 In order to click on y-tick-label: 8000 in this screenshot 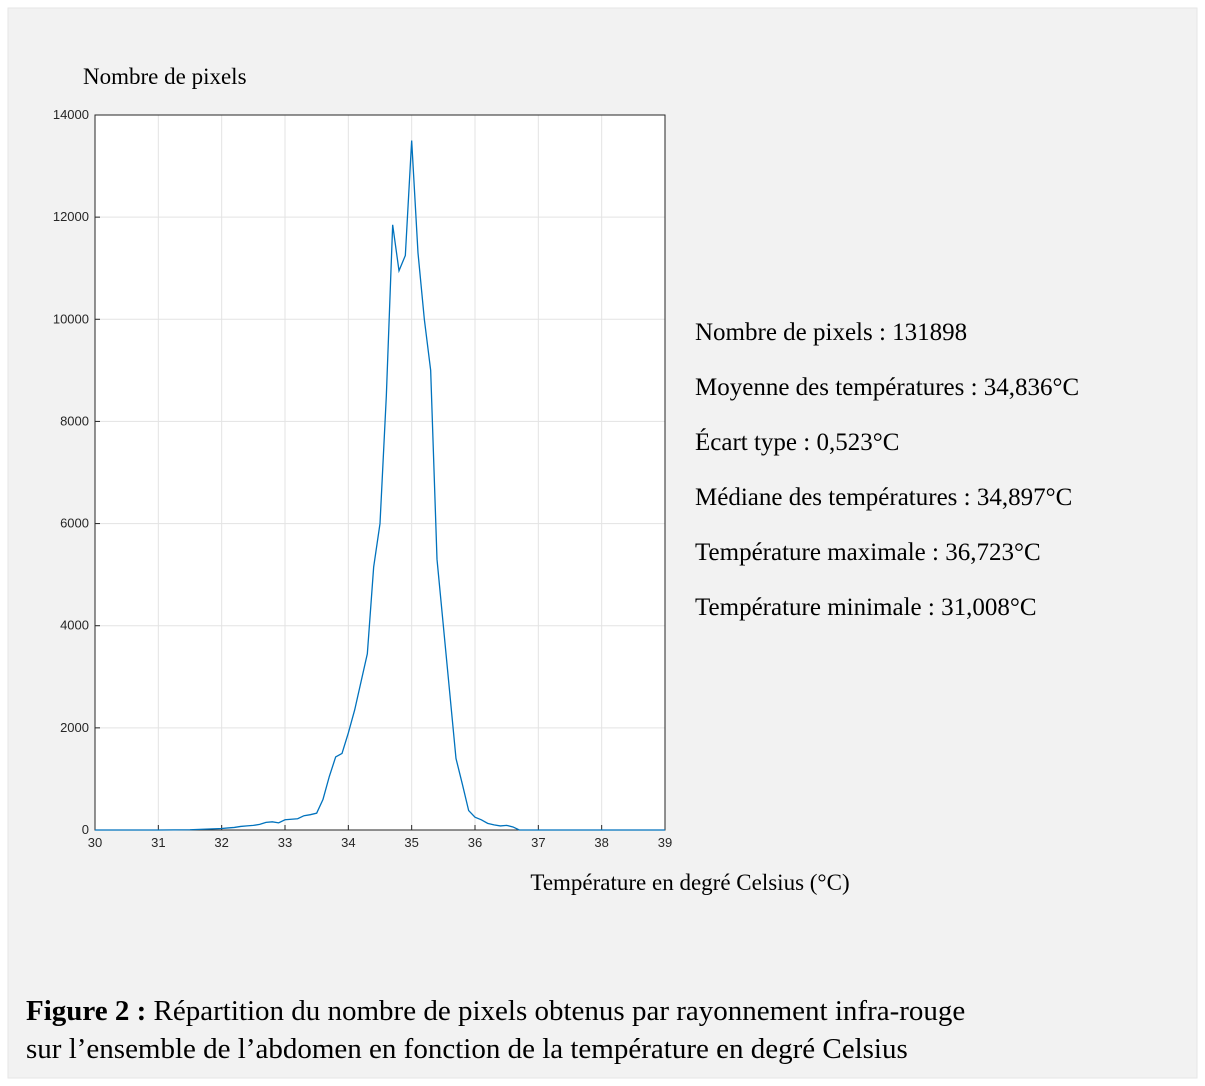, I will do `click(74, 420)`.